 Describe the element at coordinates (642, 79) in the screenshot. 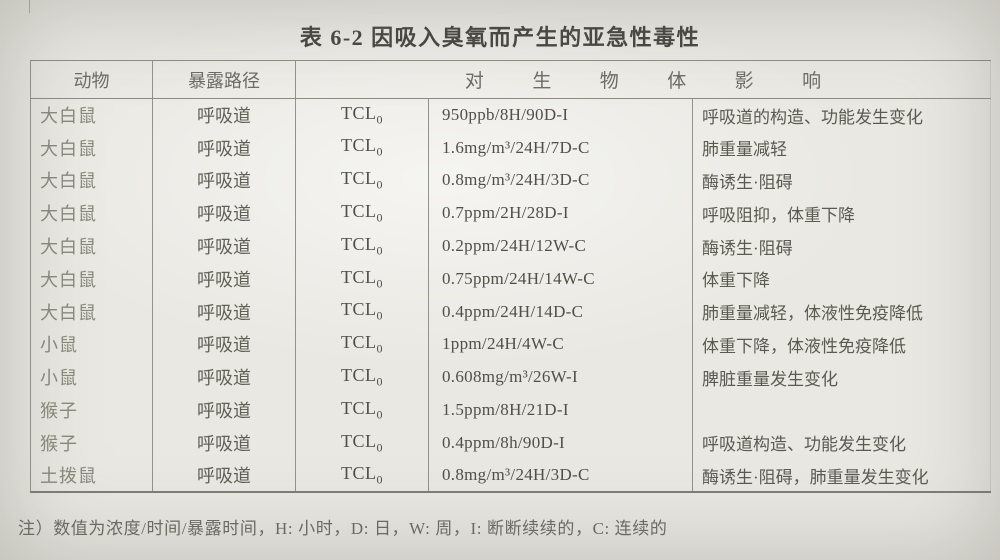

I see `header-effect-on-organism: 对生物体影响` at that location.